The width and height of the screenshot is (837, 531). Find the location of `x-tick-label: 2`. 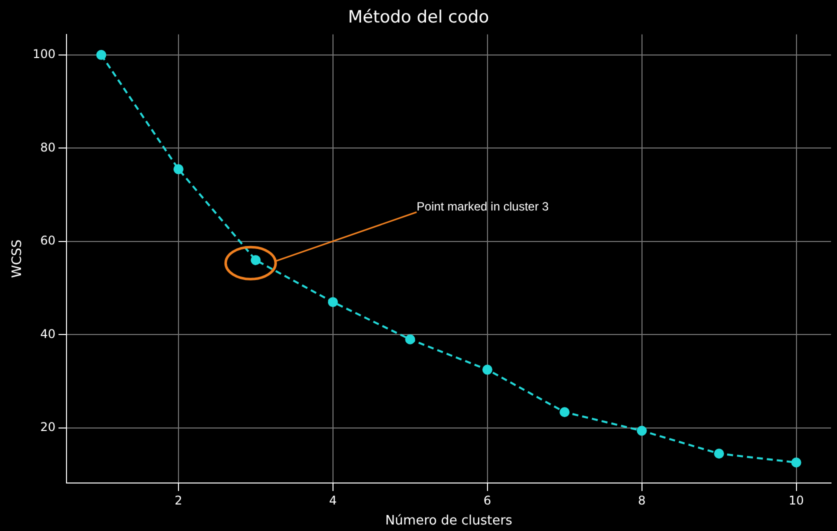

x-tick-label: 2 is located at coordinates (178, 500).